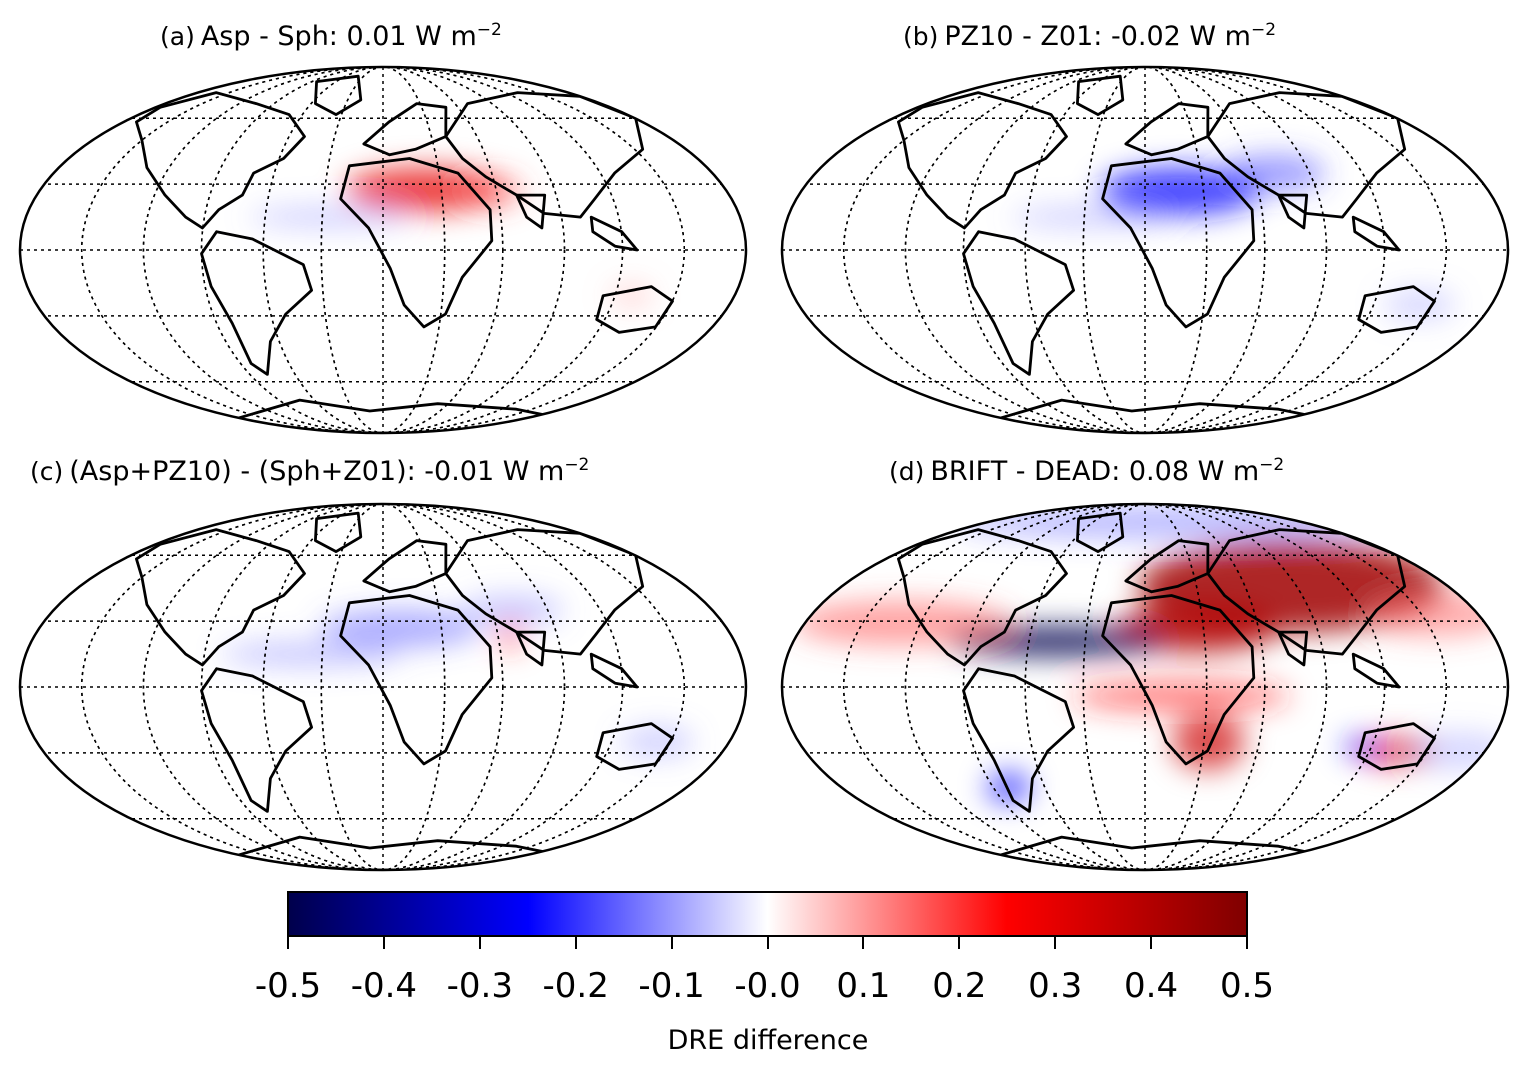 This screenshot has width=1526, height=1069. What do you see at coordinates (331, 36) in the screenshot?
I see `panel-title-a: (a) Asp - Sph: 0.01 W m−2` at bounding box center [331, 36].